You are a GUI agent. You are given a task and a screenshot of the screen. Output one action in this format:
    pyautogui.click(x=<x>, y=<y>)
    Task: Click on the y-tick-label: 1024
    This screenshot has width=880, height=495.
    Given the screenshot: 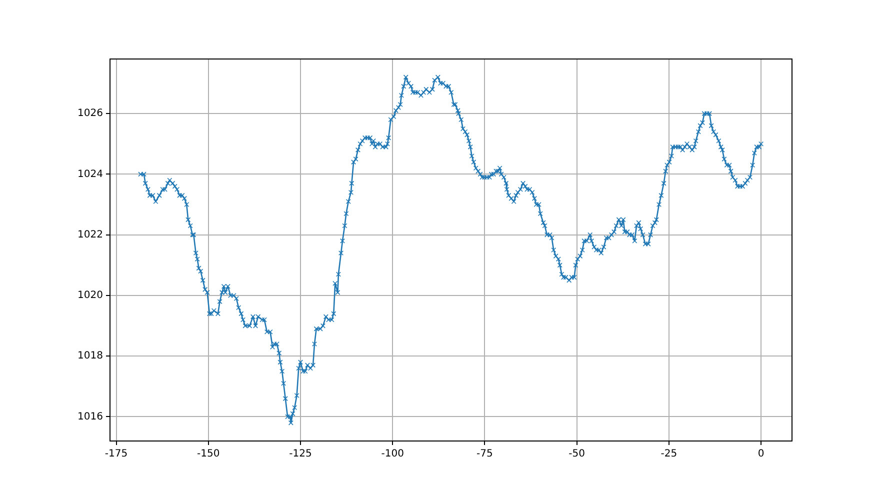 What is the action you would take?
    pyautogui.click(x=90, y=174)
    